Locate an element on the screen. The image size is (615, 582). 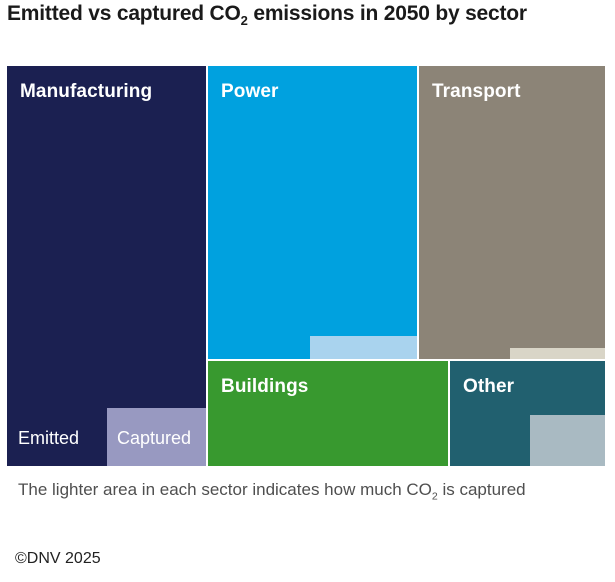
copyright-credit: ©DNV 2025 is located at coordinates (58, 558).